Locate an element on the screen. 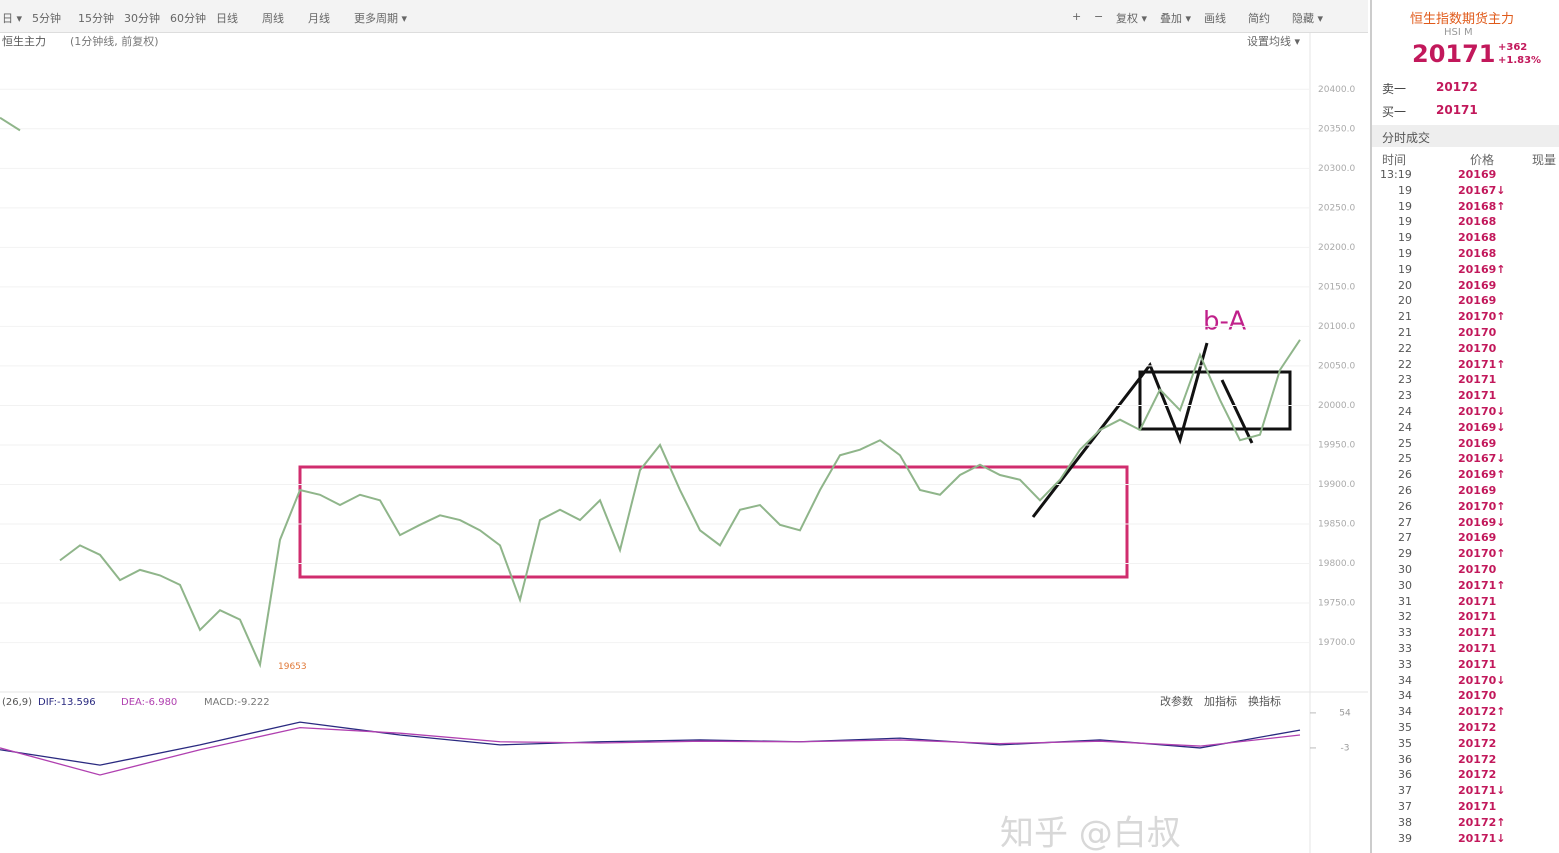 The image size is (1559, 853). trade-price: 20171↑ is located at coordinates (1482, 585).